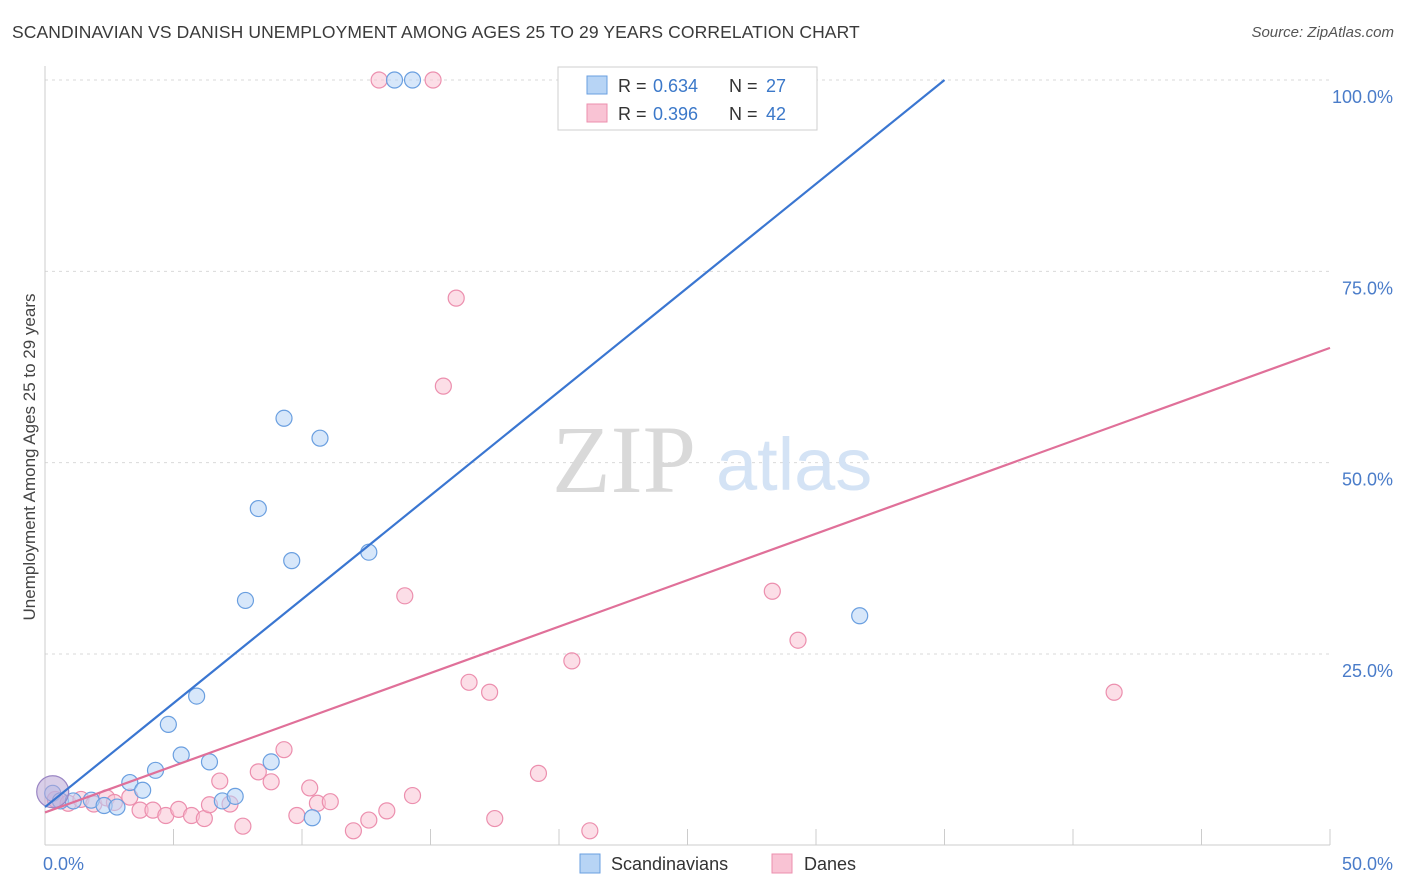 The width and height of the screenshot is (1406, 892). Describe the element at coordinates (597, 113) in the screenshot. I see `legend-swatch-danes` at that location.